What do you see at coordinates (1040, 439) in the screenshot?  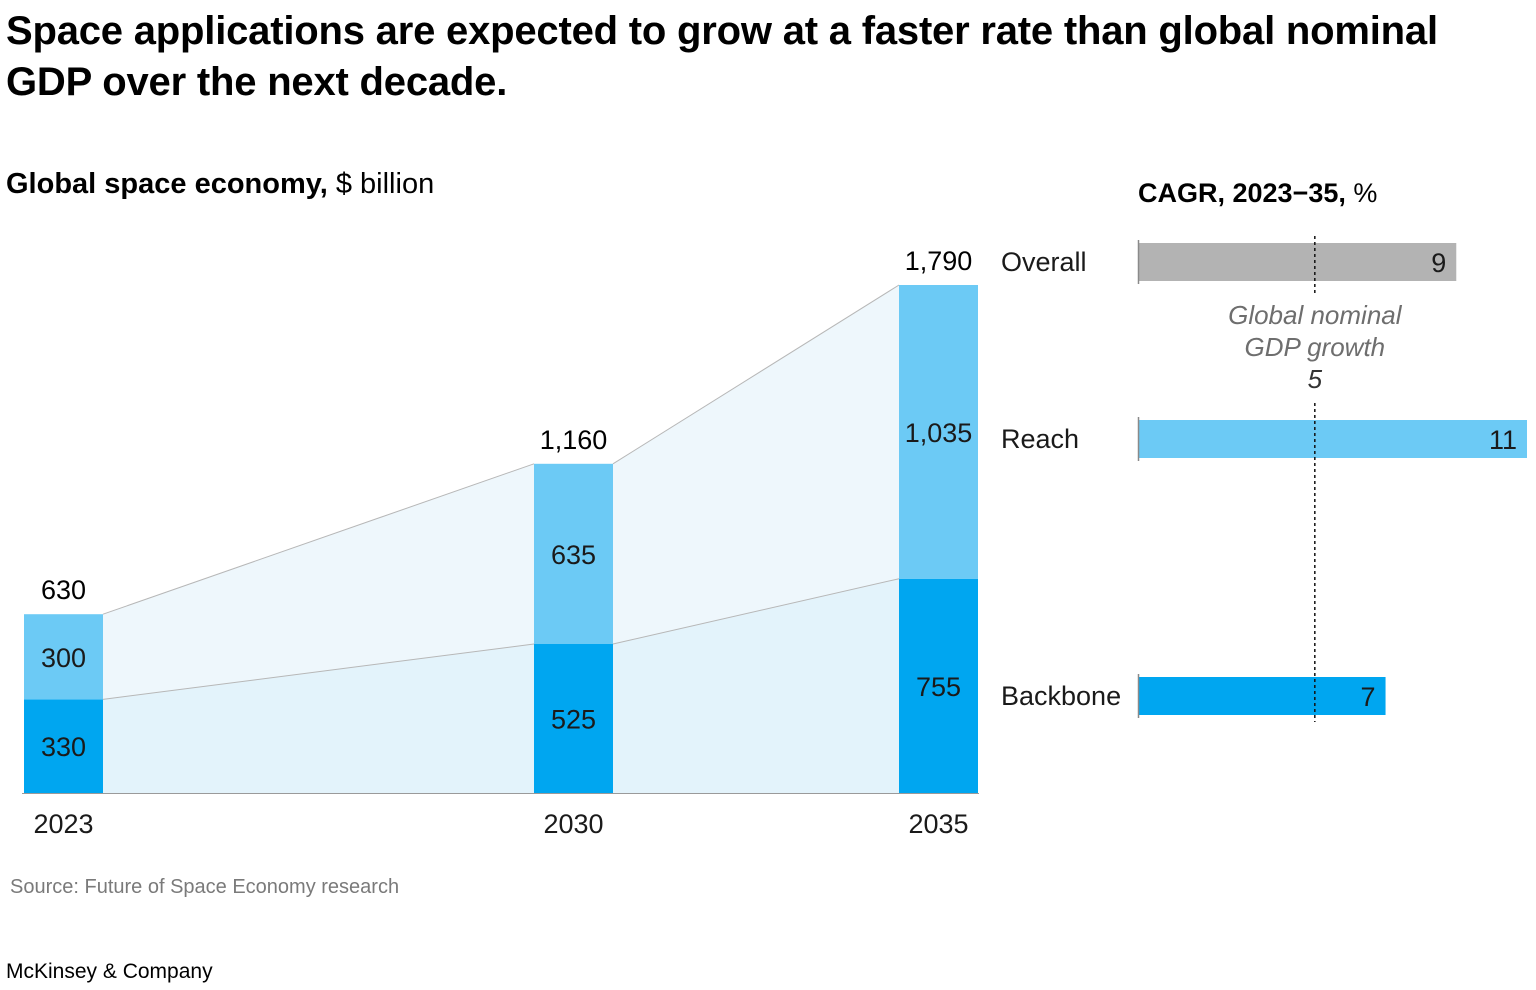 I see `cagr-category-label: Reach` at bounding box center [1040, 439].